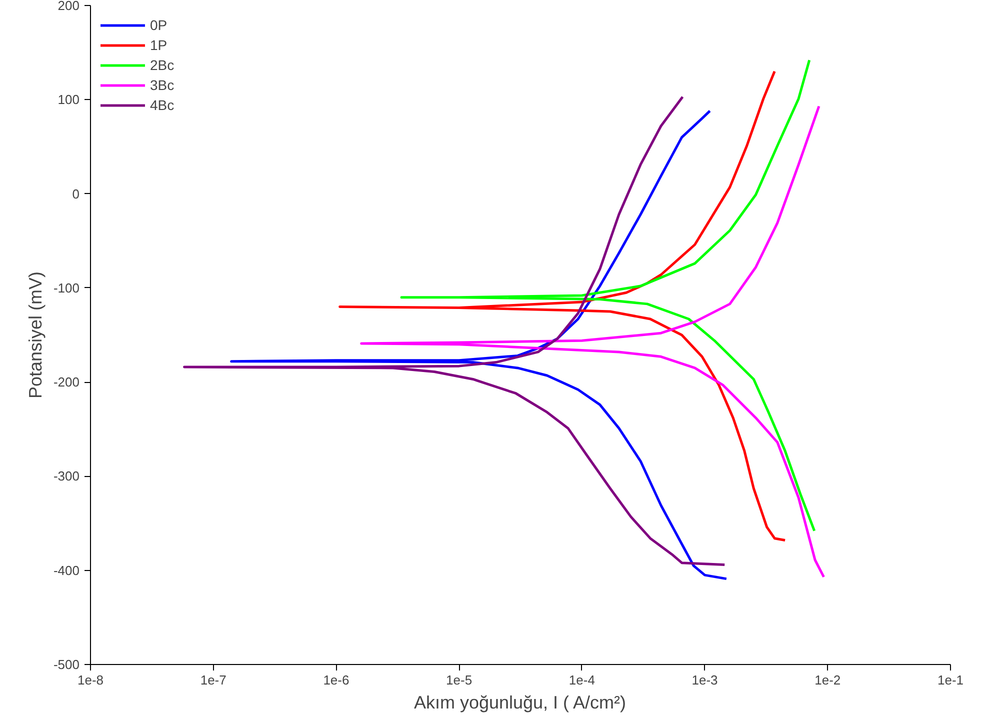 Image resolution: width=988 pixels, height=722 pixels. What do you see at coordinates (66, 476) in the screenshot?
I see `y-tick-label: -300` at bounding box center [66, 476].